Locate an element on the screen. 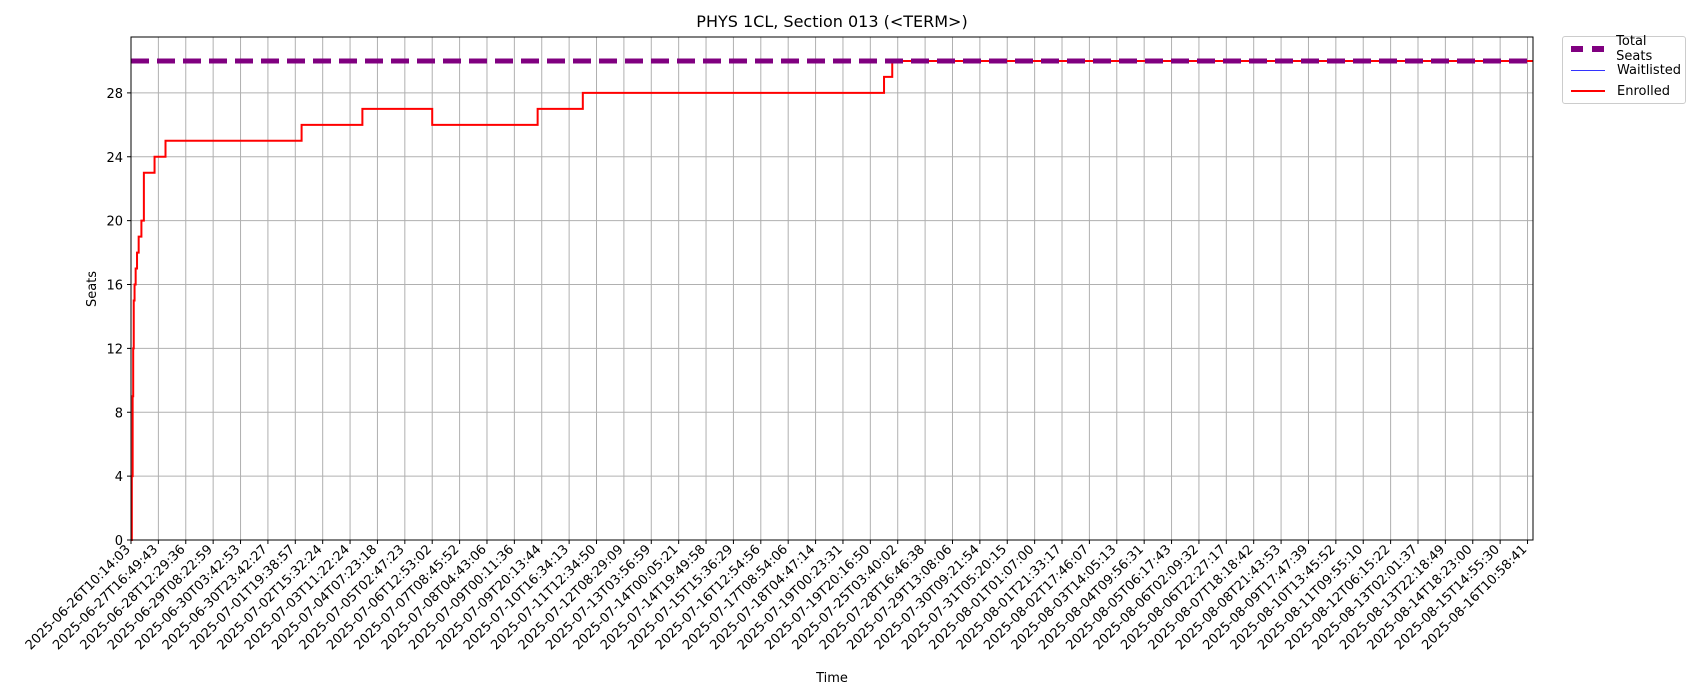 The height and width of the screenshot is (700, 1700). legend-label: Total Seats is located at coordinates (1634, 49).